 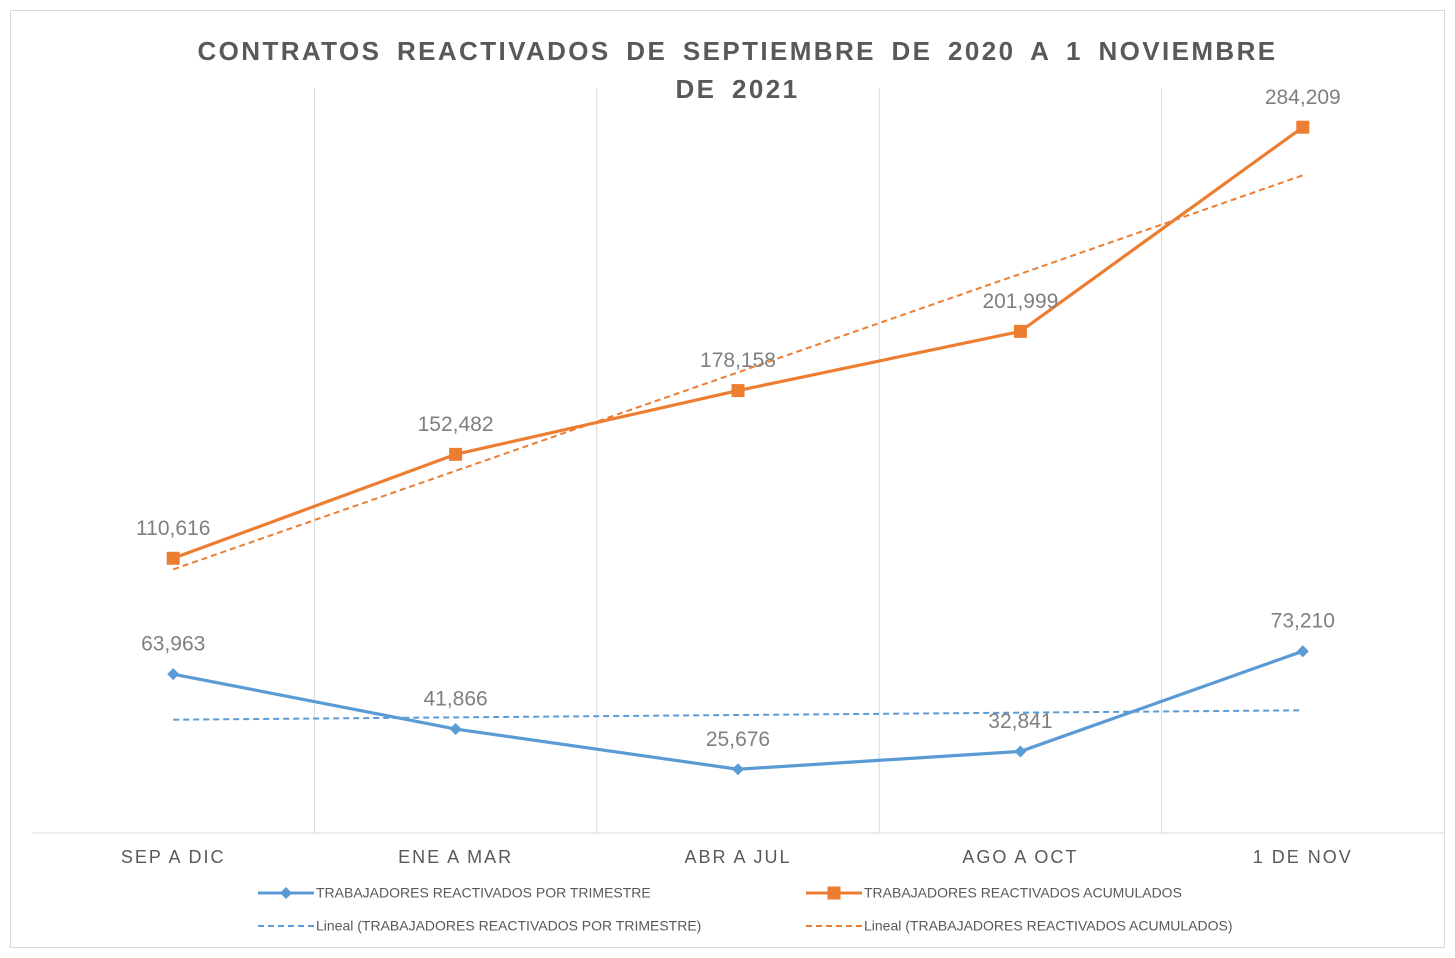 What do you see at coordinates (455, 699) in the screenshot?
I see `data-label: 41,866` at bounding box center [455, 699].